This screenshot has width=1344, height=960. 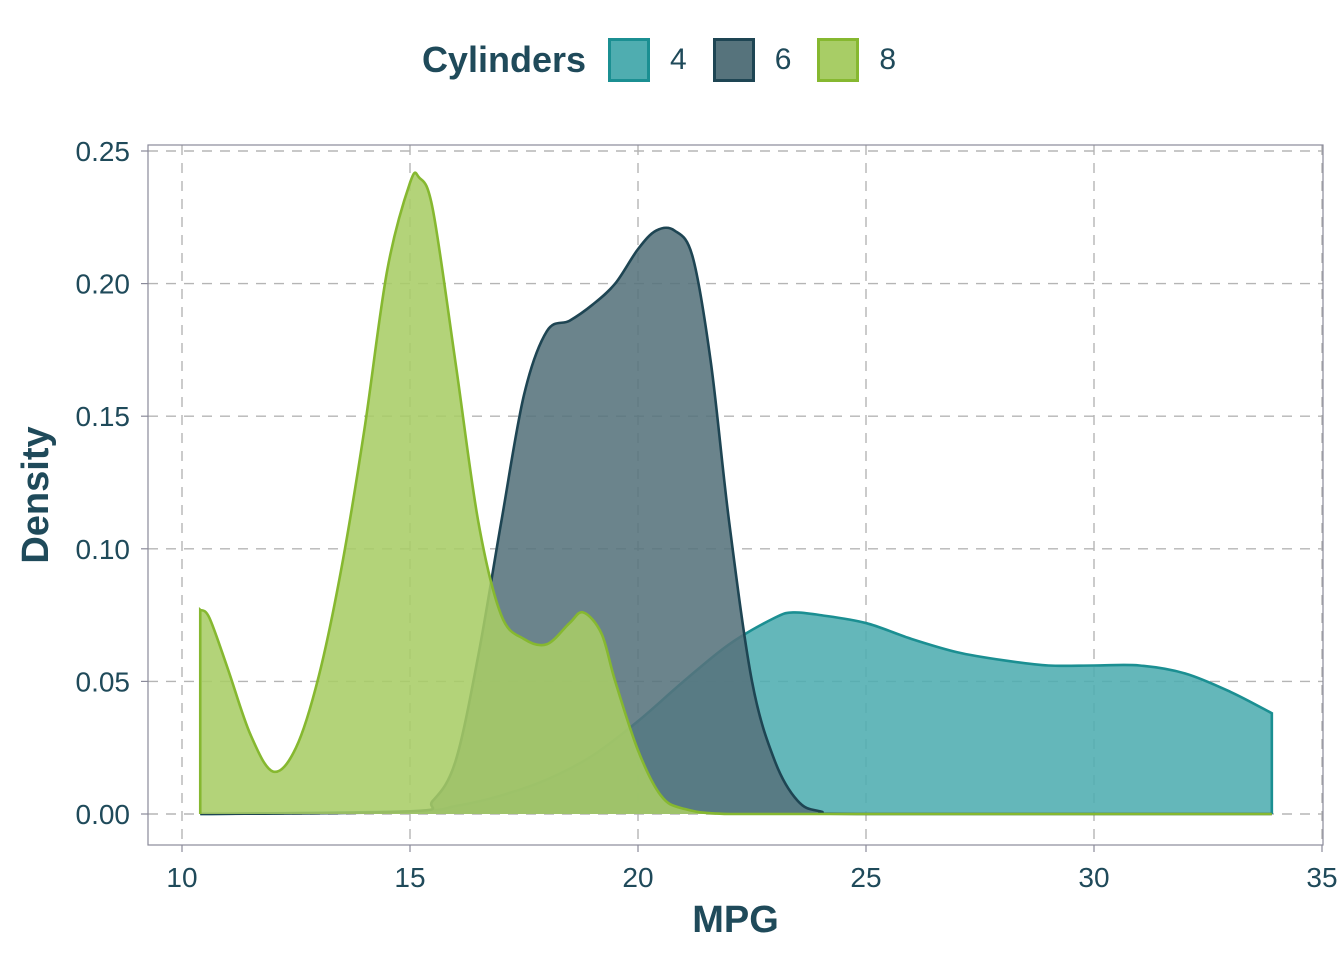 What do you see at coordinates (36, 494) in the screenshot?
I see `y-axis-title: Density` at bounding box center [36, 494].